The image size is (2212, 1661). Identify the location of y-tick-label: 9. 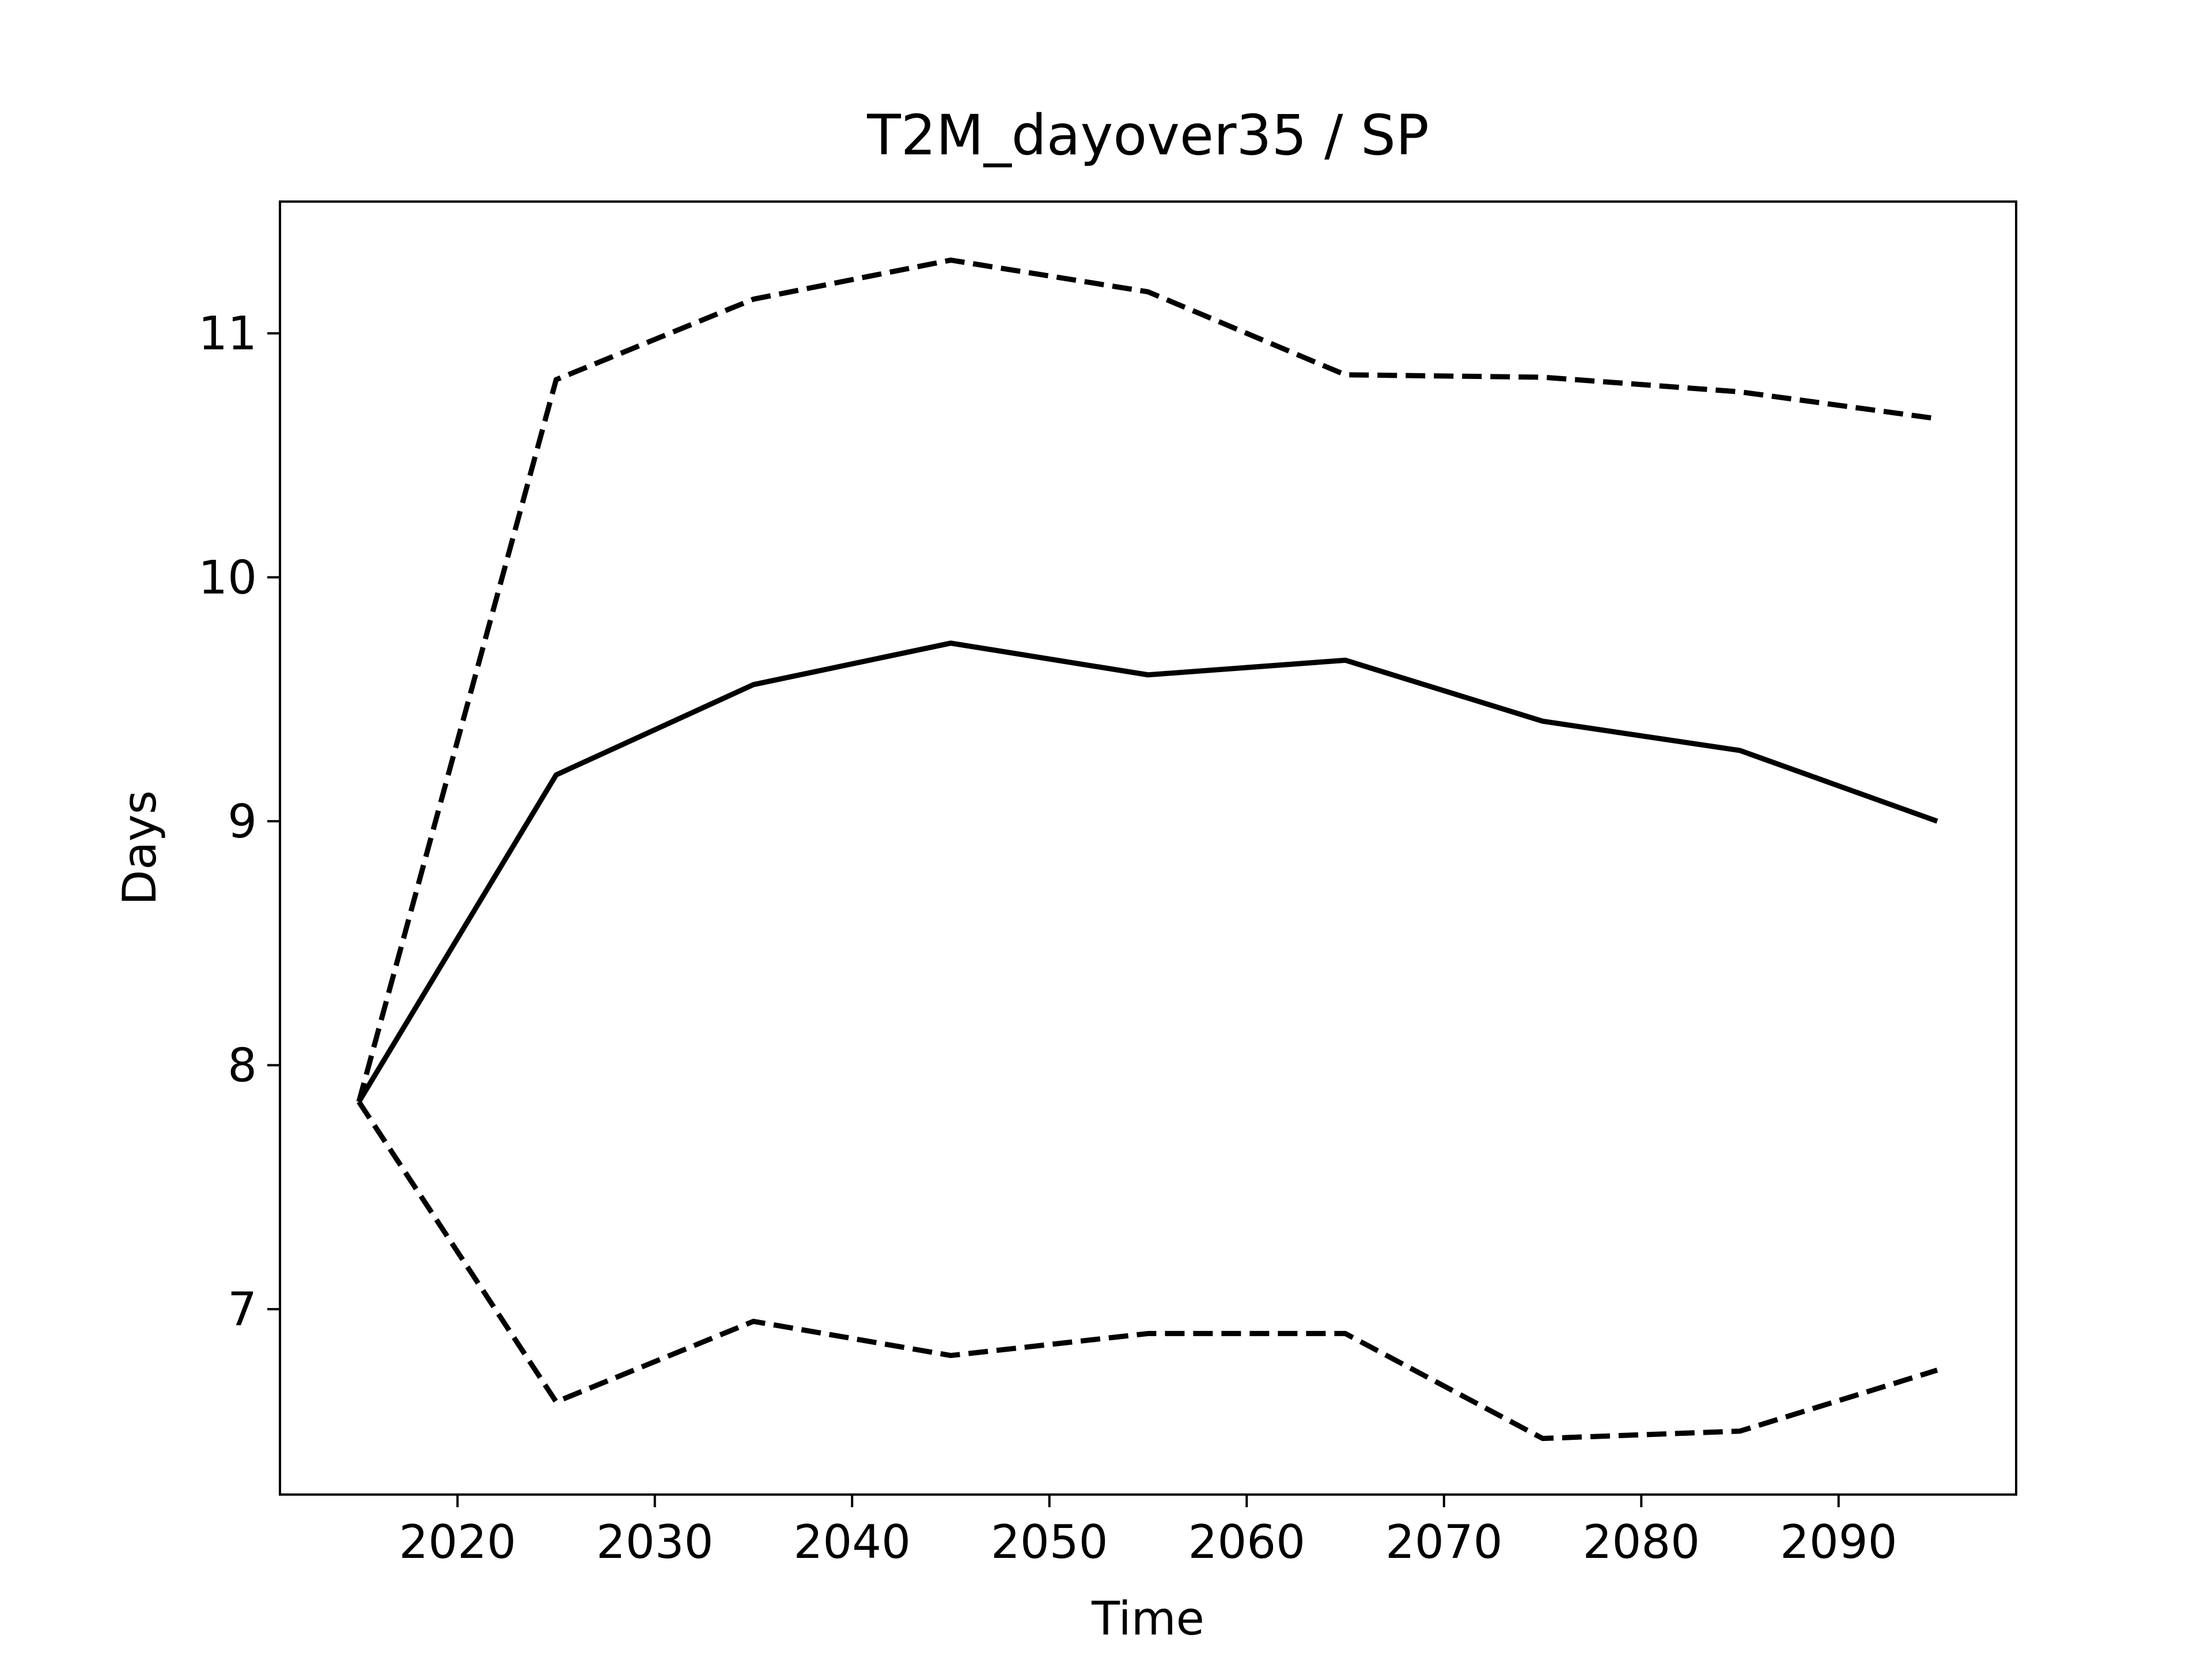
(242, 821).